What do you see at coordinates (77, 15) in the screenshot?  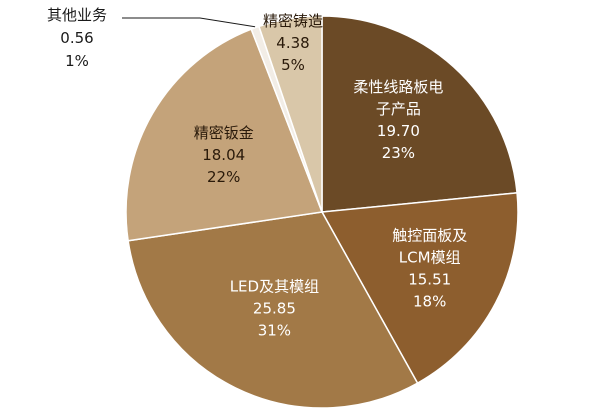 I see `slice-label-name-4: 其他业务` at bounding box center [77, 15].